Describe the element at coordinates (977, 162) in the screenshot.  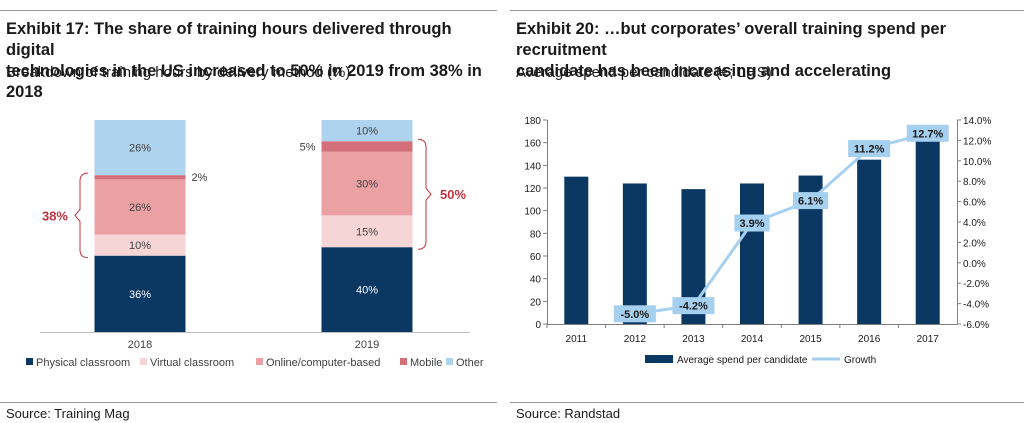
I see `right-y-tick-label-10-0: 10.0%` at that location.